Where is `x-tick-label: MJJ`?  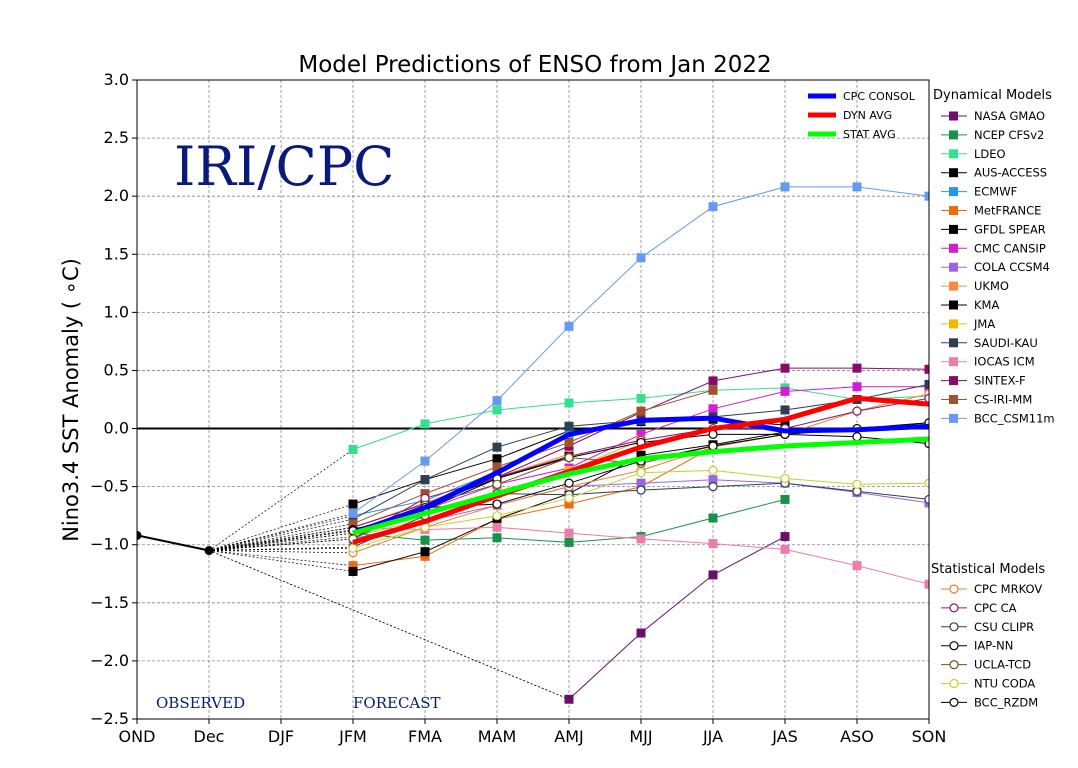 x-tick-label: MJJ is located at coordinates (640, 736).